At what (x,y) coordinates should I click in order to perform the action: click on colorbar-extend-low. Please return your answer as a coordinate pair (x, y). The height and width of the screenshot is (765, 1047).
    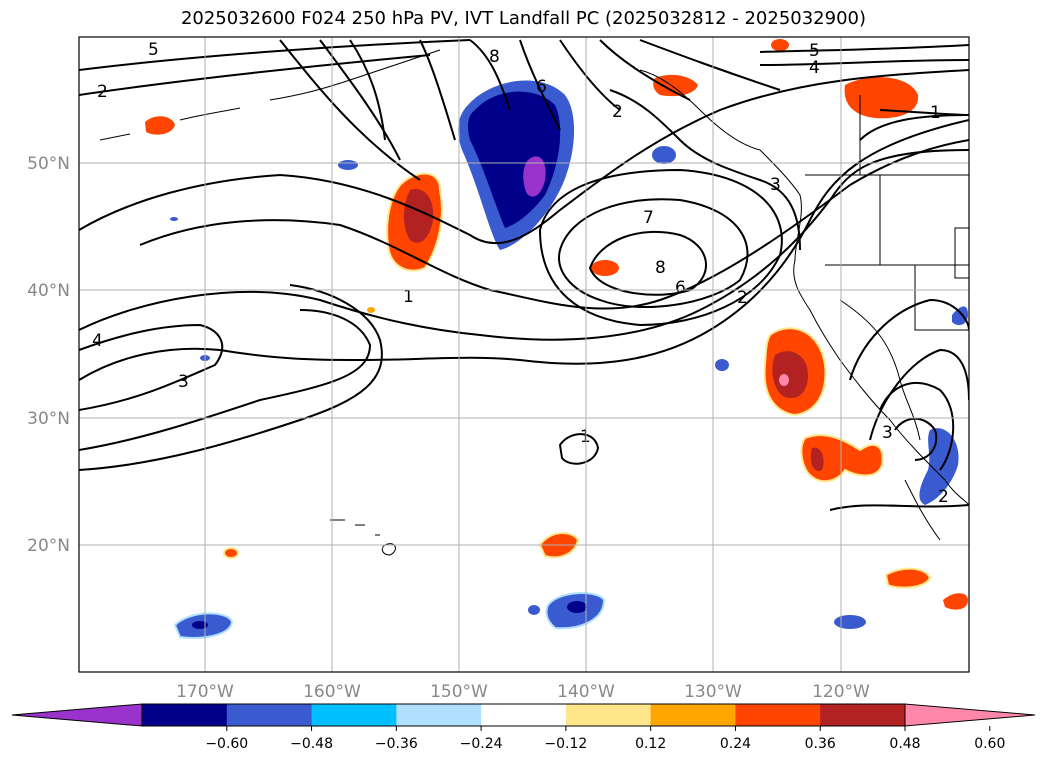
    Looking at the image, I should click on (77, 715).